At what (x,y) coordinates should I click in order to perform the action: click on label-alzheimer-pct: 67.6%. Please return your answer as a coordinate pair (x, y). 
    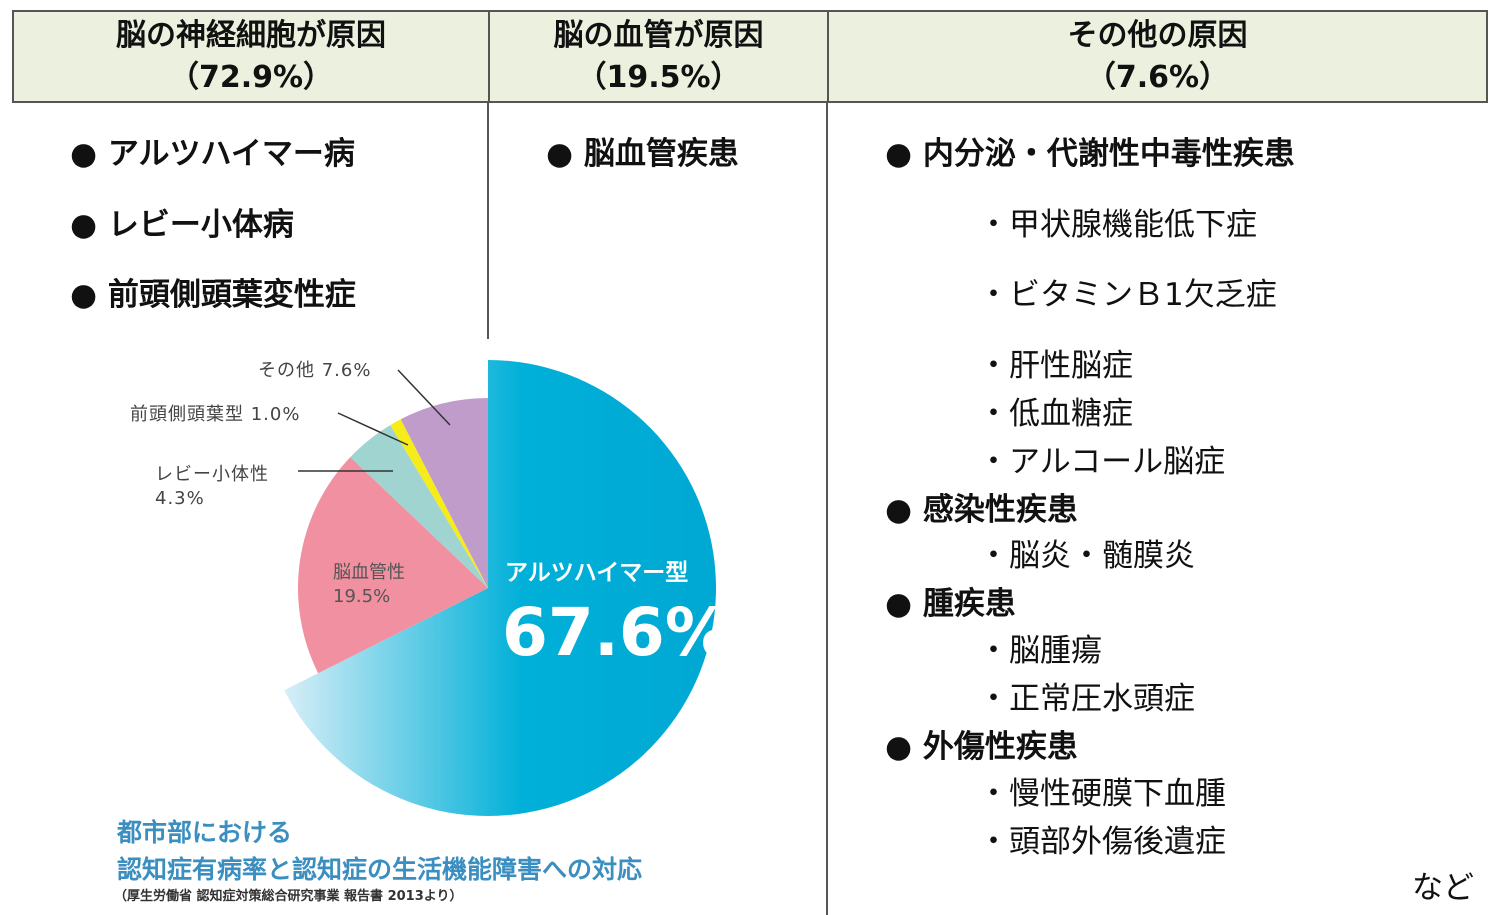
    Looking at the image, I should click on (616, 632).